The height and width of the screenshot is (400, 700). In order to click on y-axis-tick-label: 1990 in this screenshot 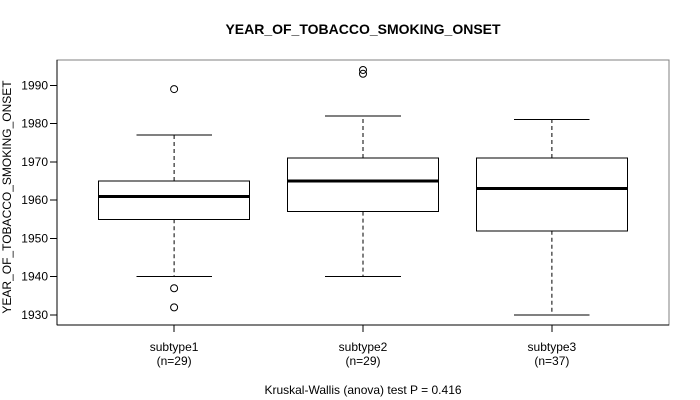, I will do `click(34, 85)`.